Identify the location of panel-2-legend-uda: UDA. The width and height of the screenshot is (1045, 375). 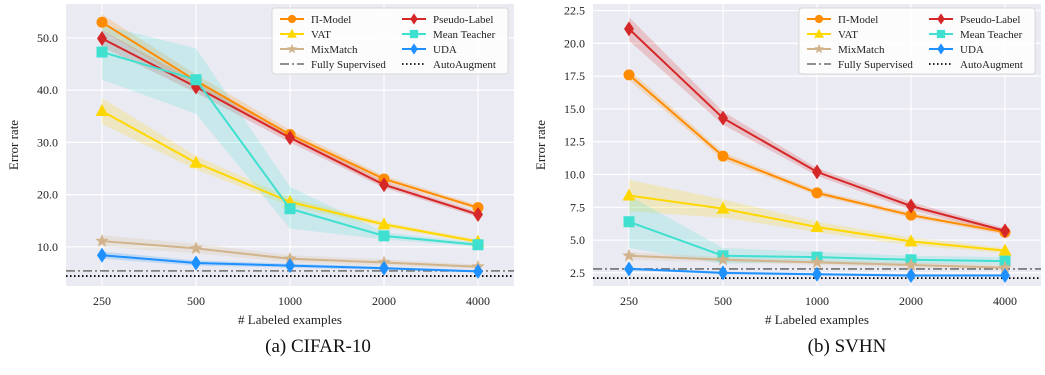
(956, 49).